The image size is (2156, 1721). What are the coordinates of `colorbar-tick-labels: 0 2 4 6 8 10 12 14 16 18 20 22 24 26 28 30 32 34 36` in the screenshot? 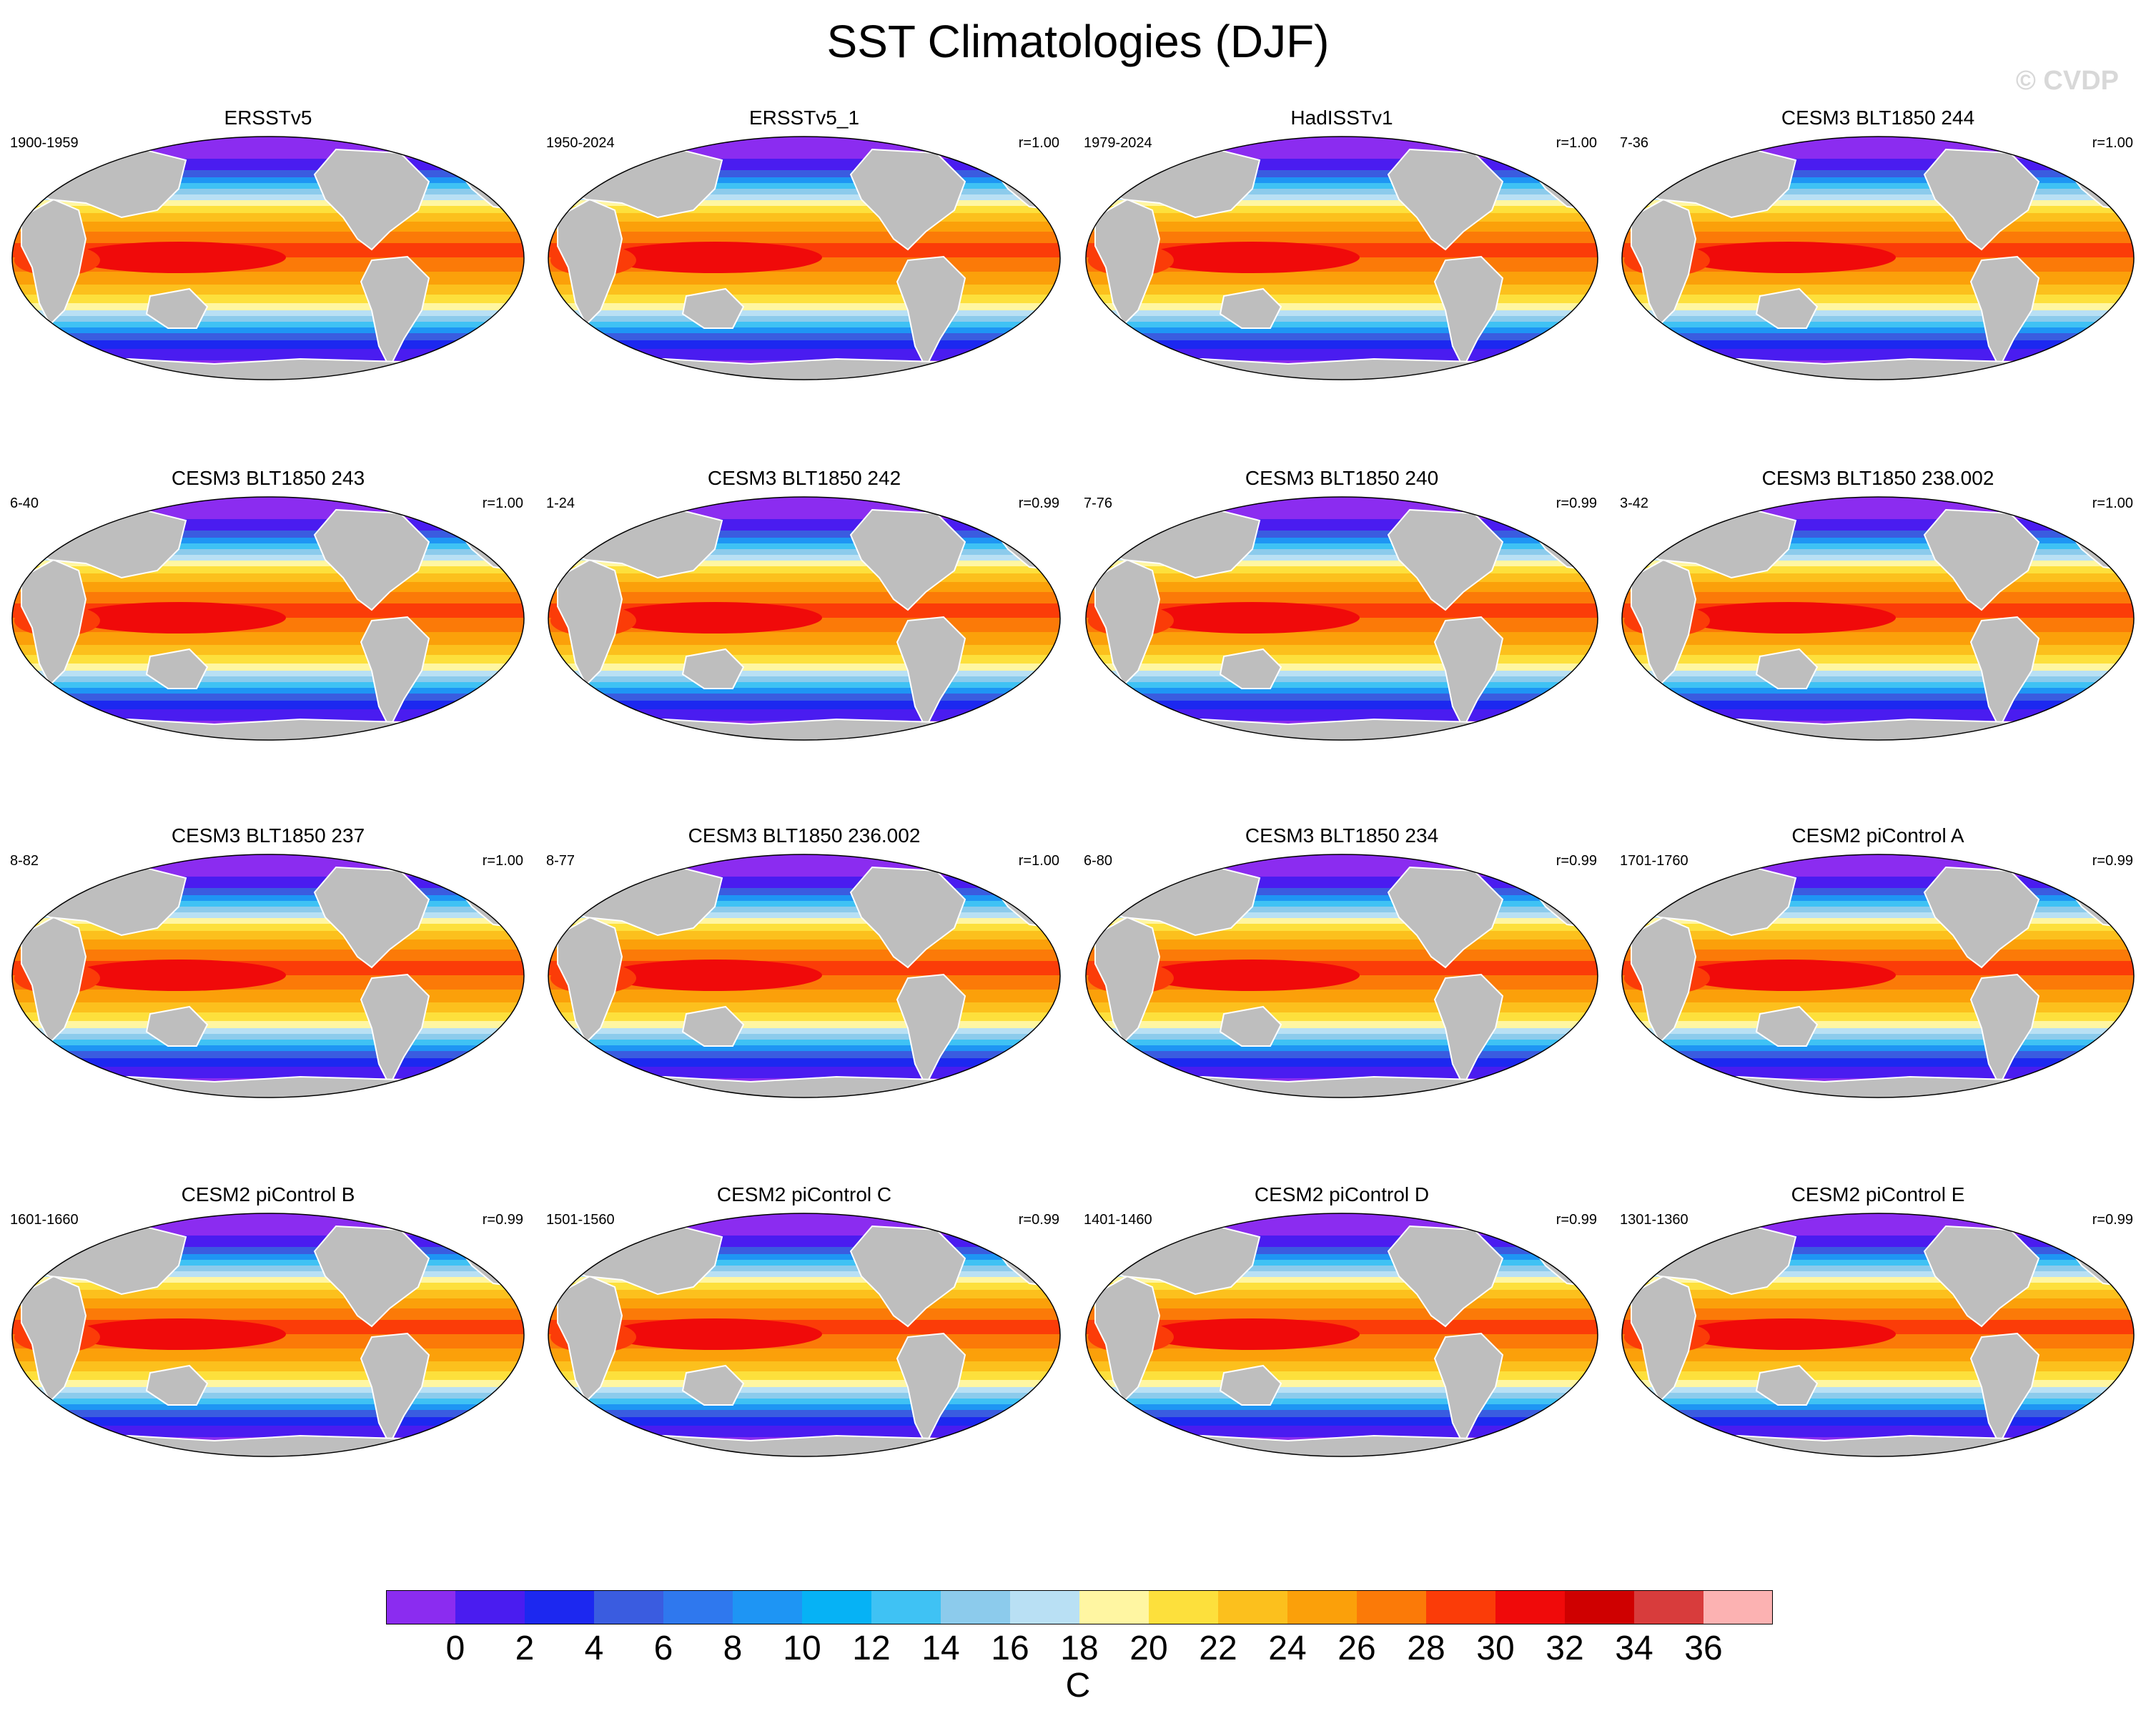 It's located at (1079, 1650).